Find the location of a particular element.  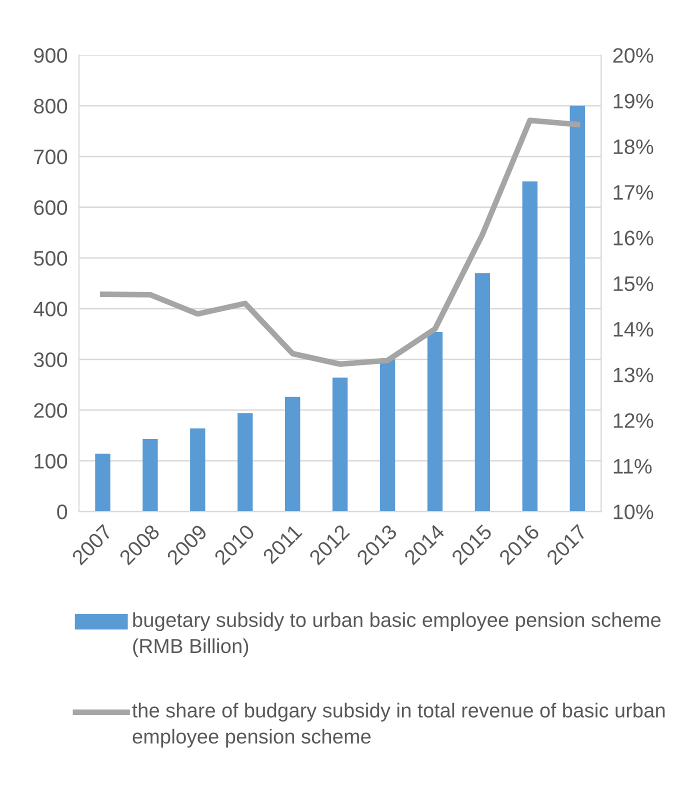

y-tick-label: 700 is located at coordinates (51, 157).